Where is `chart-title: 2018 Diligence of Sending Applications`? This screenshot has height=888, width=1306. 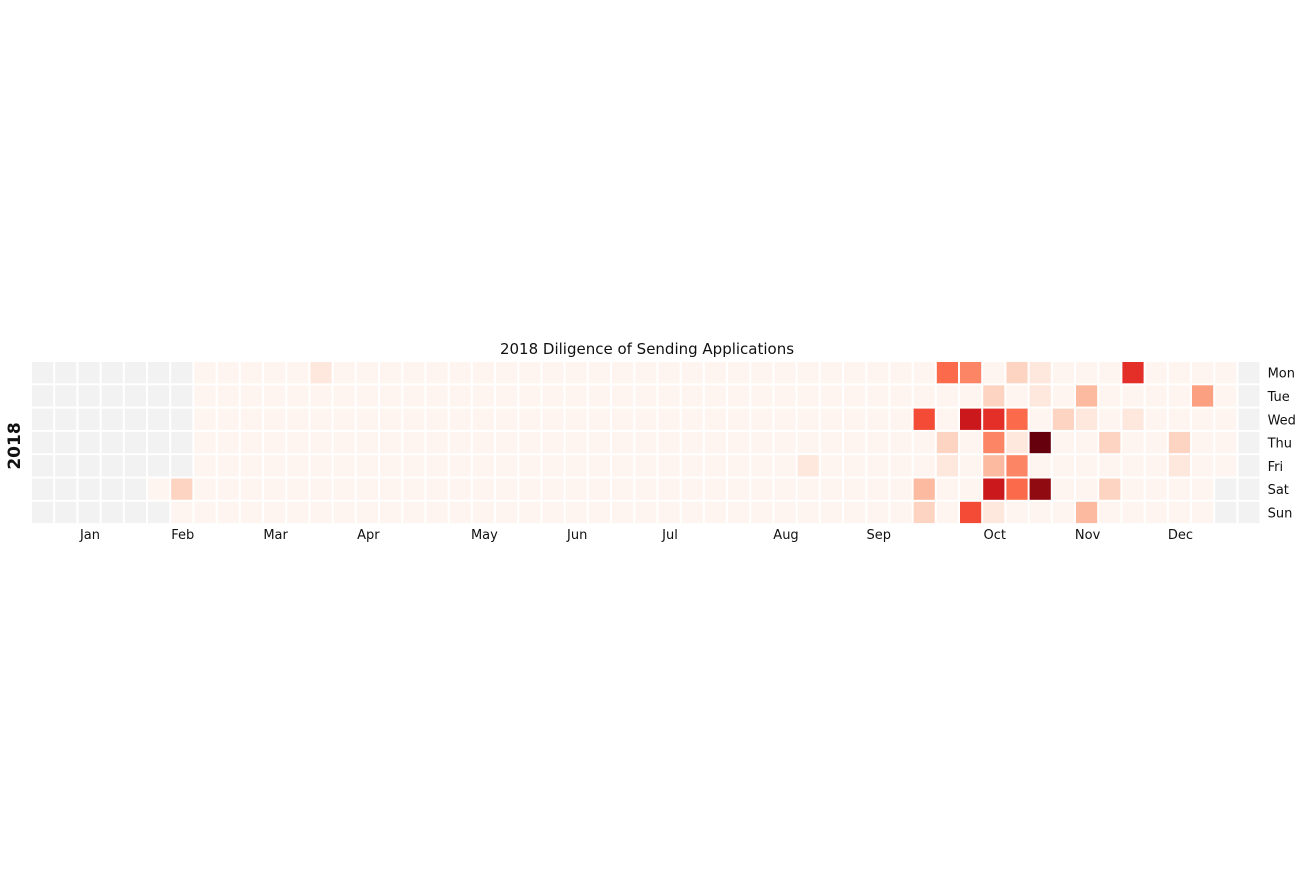 chart-title: 2018 Diligence of Sending Applications is located at coordinates (647, 349).